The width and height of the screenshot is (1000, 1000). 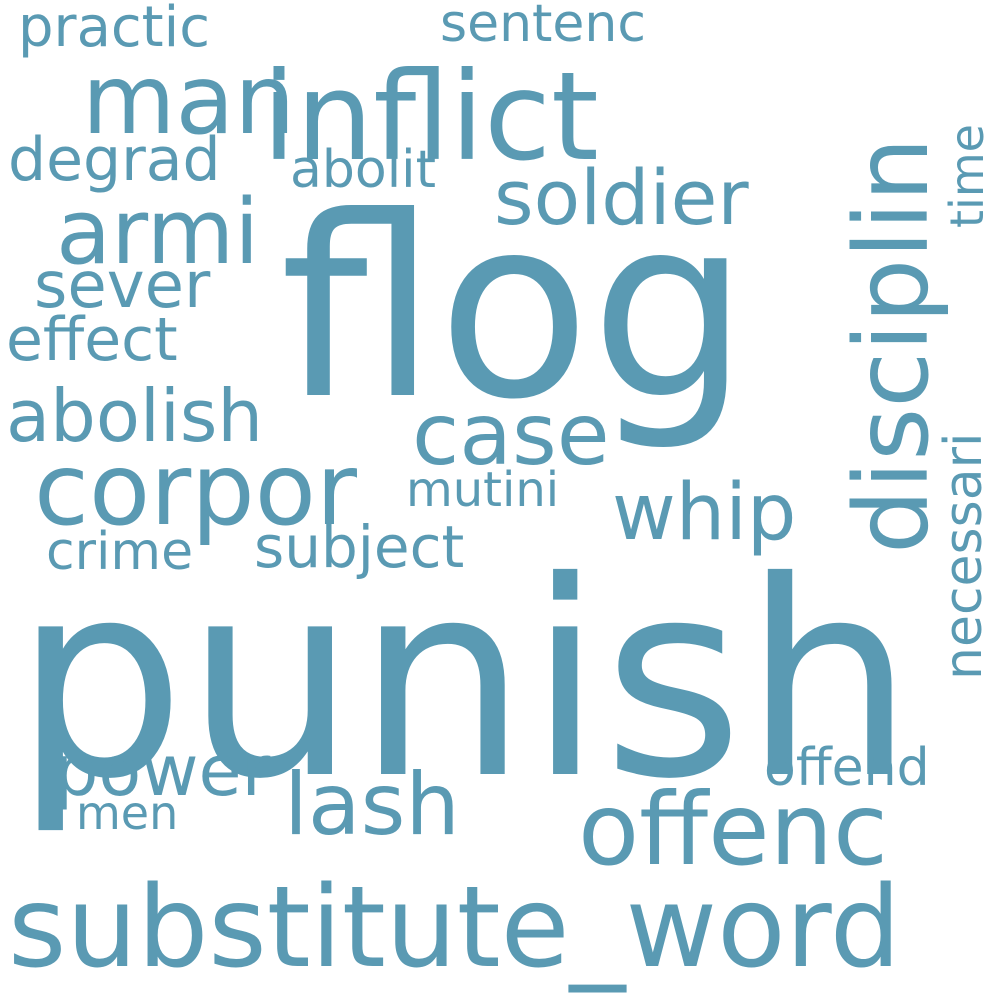 What do you see at coordinates (515, 308) in the screenshot?
I see `word-flog: flog` at bounding box center [515, 308].